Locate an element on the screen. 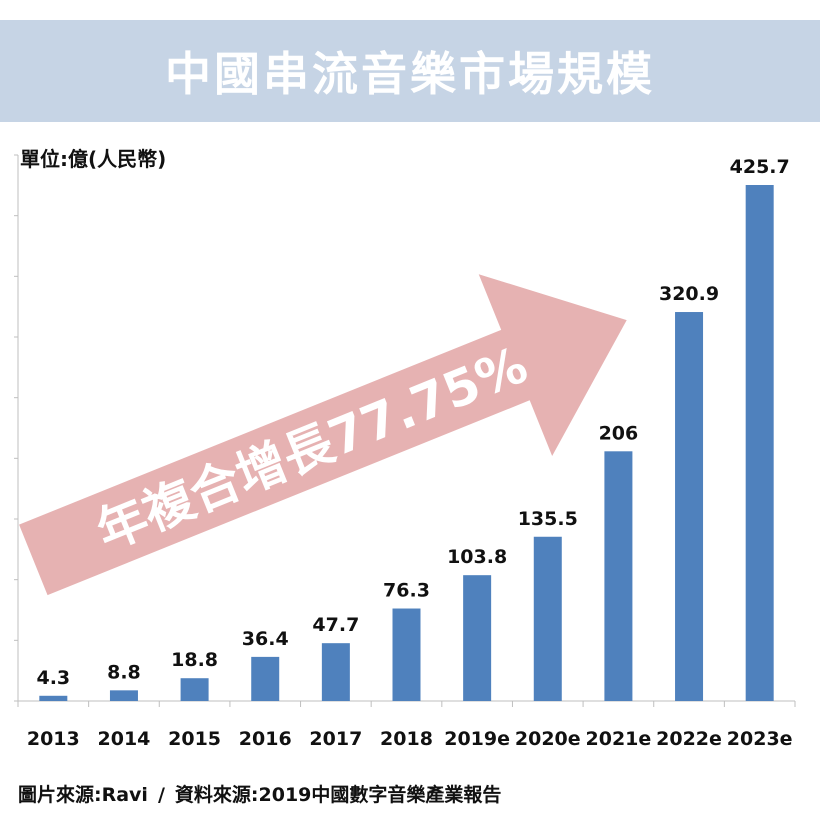 Image resolution: width=820 pixels, height=820 pixels. y-axis-unit-label: 單位:億(人民幣) is located at coordinates (93, 159).